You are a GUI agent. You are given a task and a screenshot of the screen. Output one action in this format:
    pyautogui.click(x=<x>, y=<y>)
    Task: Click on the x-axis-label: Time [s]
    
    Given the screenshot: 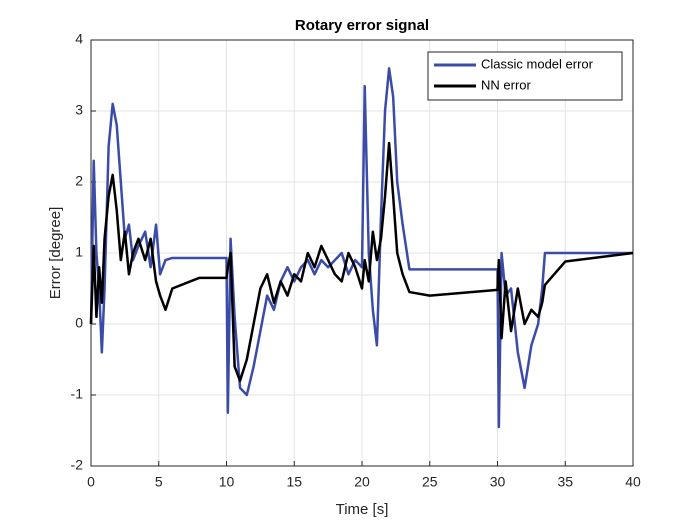 What is the action you would take?
    pyautogui.click(x=362, y=509)
    